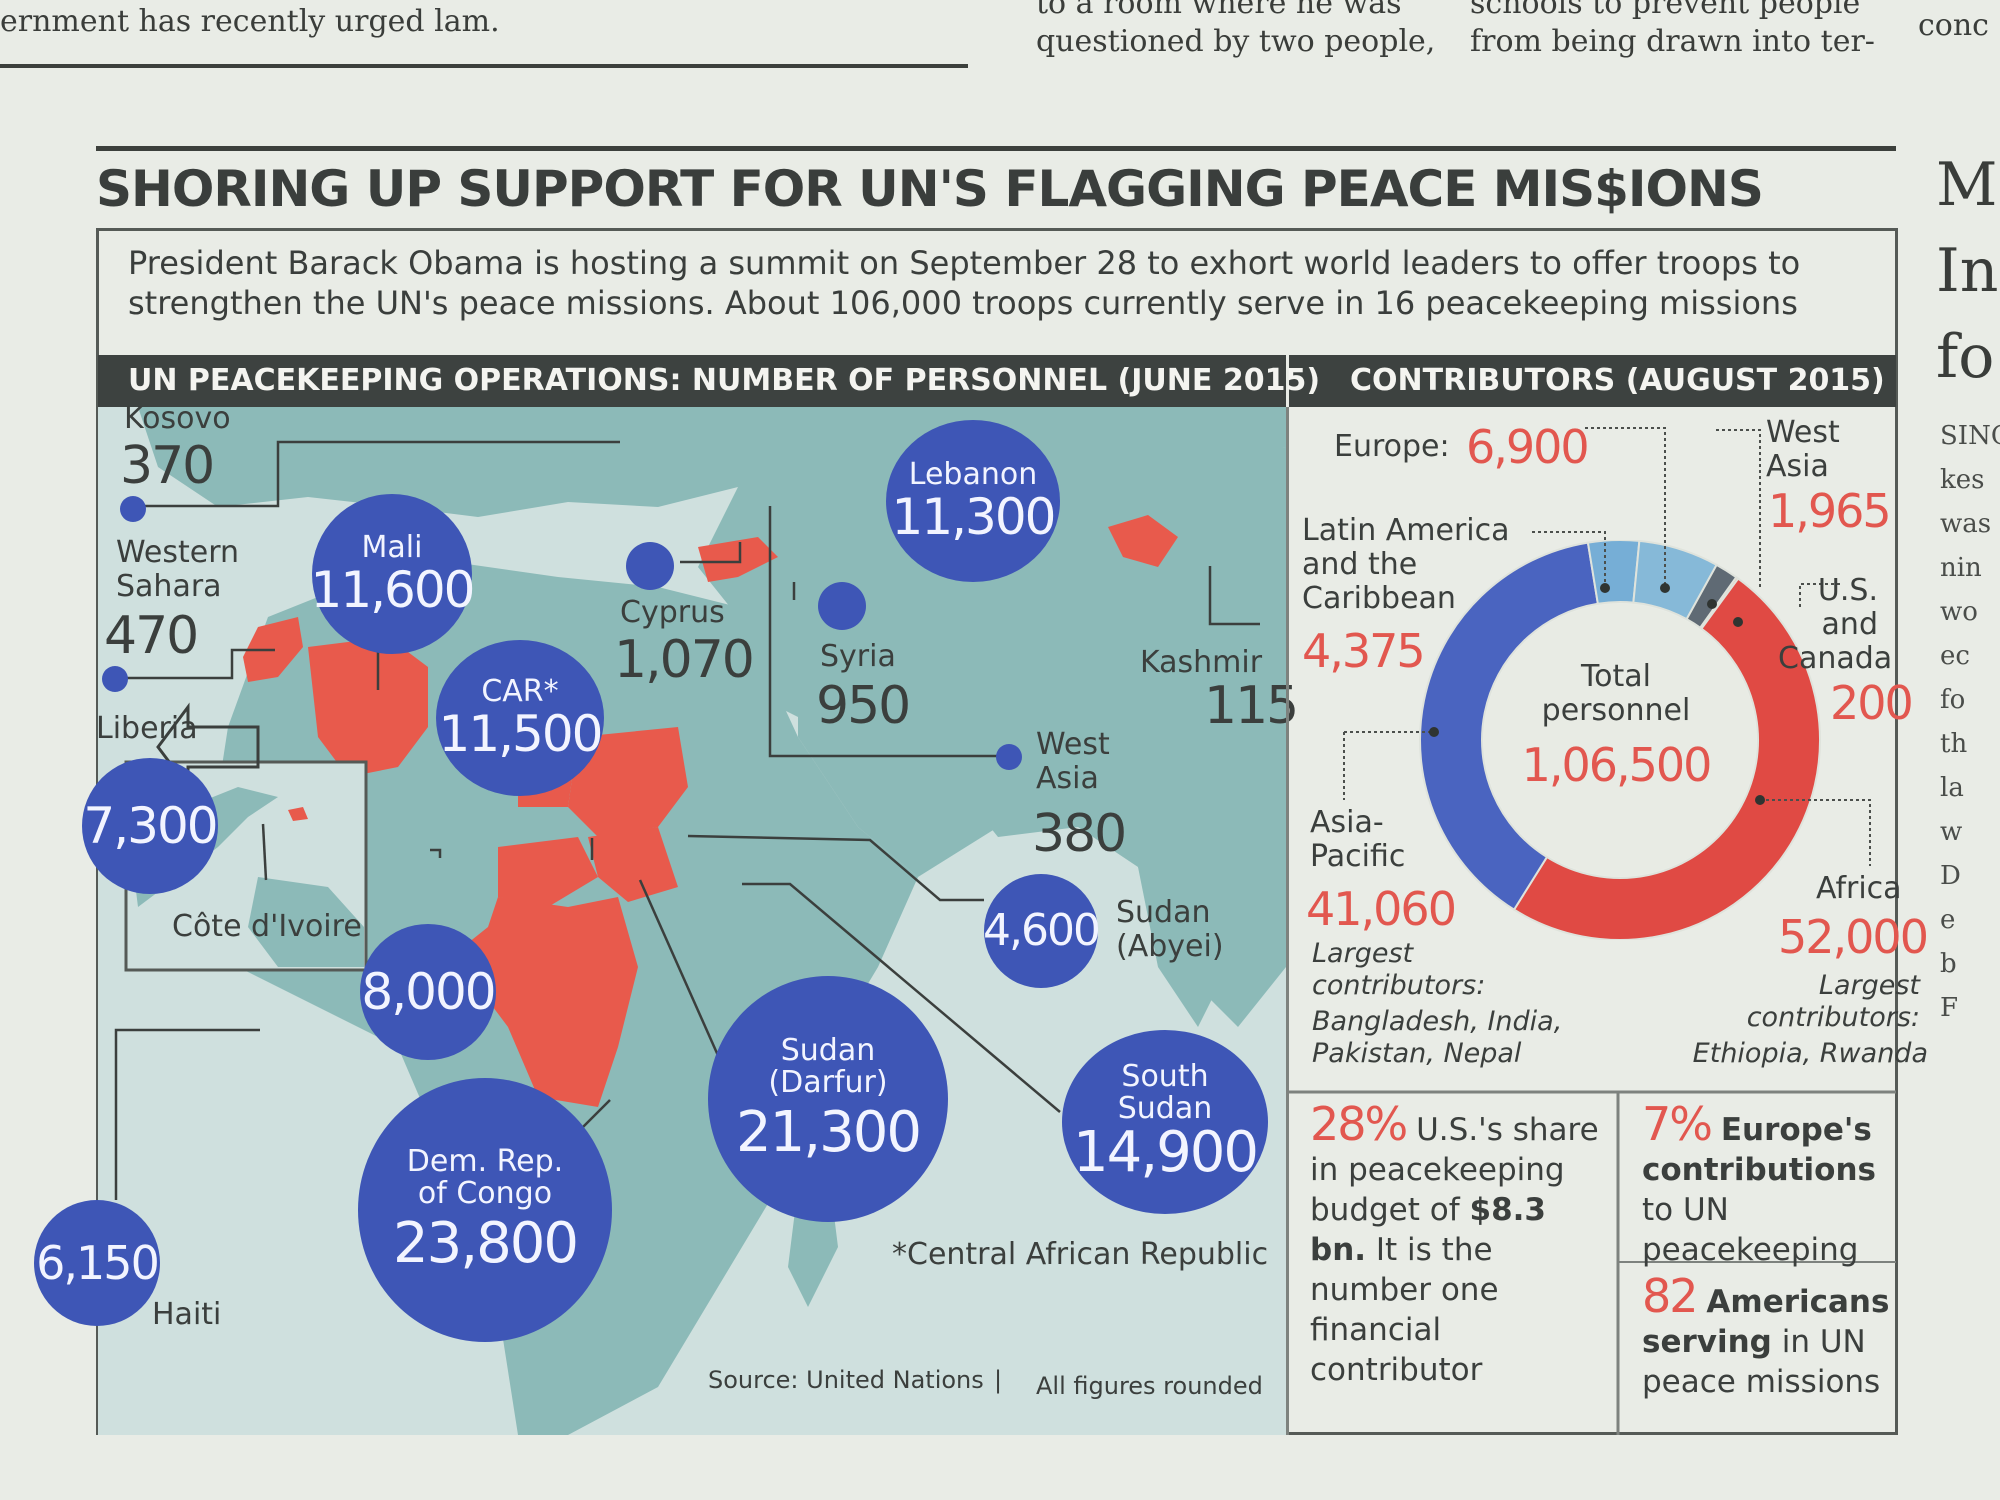 This screenshot has height=1500, width=2000. Describe the element at coordinates (521, 733) in the screenshot. I see `bubble-car-value: 11,500` at that location.